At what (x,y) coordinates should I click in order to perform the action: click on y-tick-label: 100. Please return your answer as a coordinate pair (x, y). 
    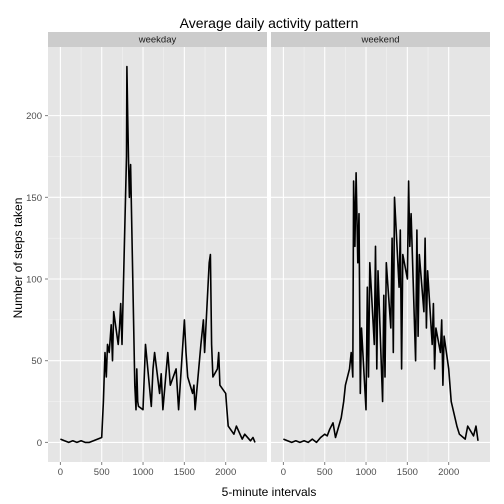
    Looking at the image, I should click on (34, 280).